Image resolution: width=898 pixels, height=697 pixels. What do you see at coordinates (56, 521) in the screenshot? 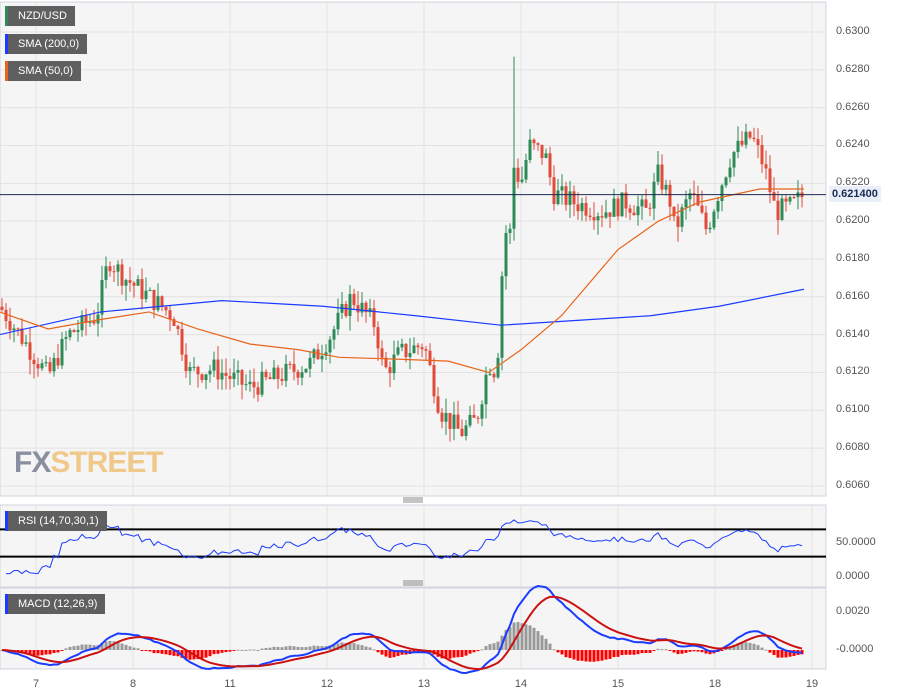
I see `legend-rsi: RSI (14,70,30,1)` at bounding box center [56, 521].